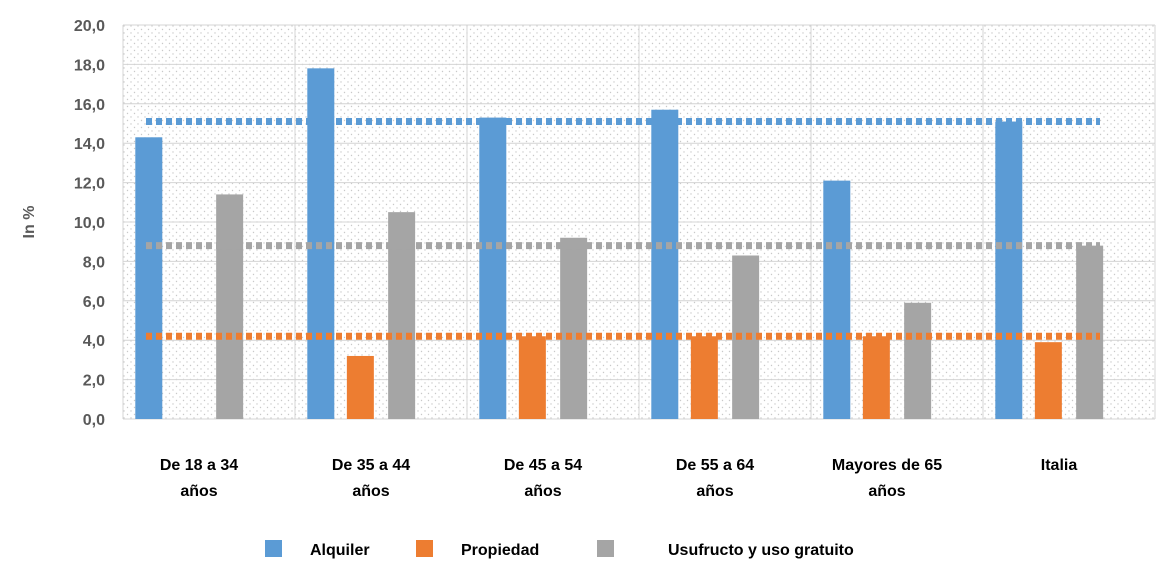  I want to click on category-label: De 45 a 54 años, so click(543, 478).